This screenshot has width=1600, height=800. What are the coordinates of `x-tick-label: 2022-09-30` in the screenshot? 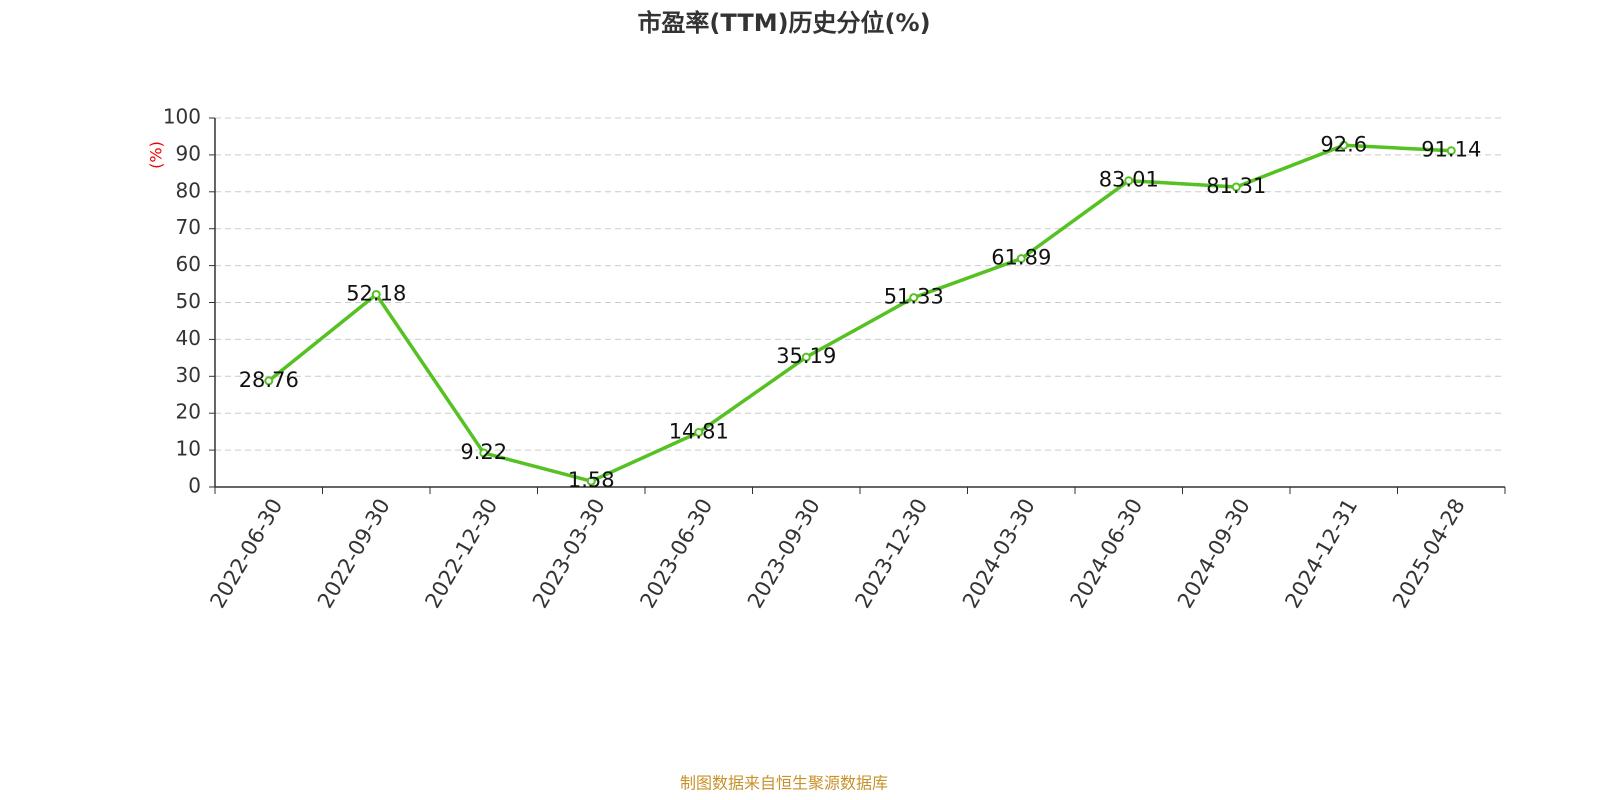 It's located at (354, 554).